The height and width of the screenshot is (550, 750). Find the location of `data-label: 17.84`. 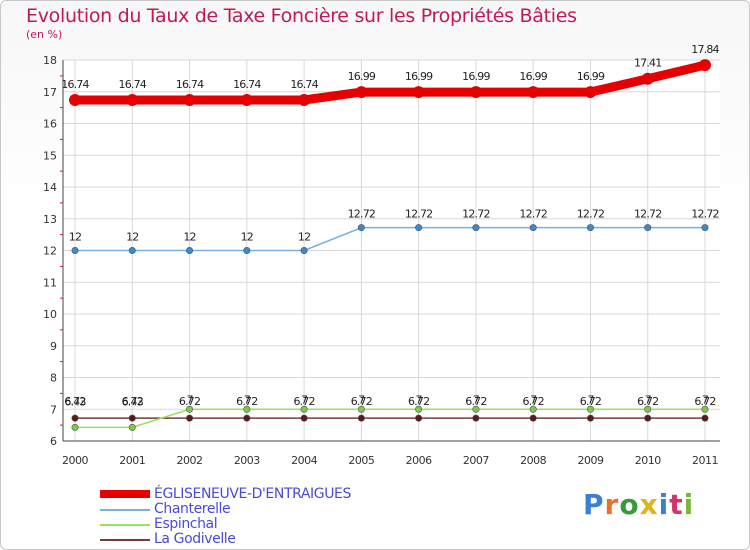

data-label: 17.84 is located at coordinates (705, 49).